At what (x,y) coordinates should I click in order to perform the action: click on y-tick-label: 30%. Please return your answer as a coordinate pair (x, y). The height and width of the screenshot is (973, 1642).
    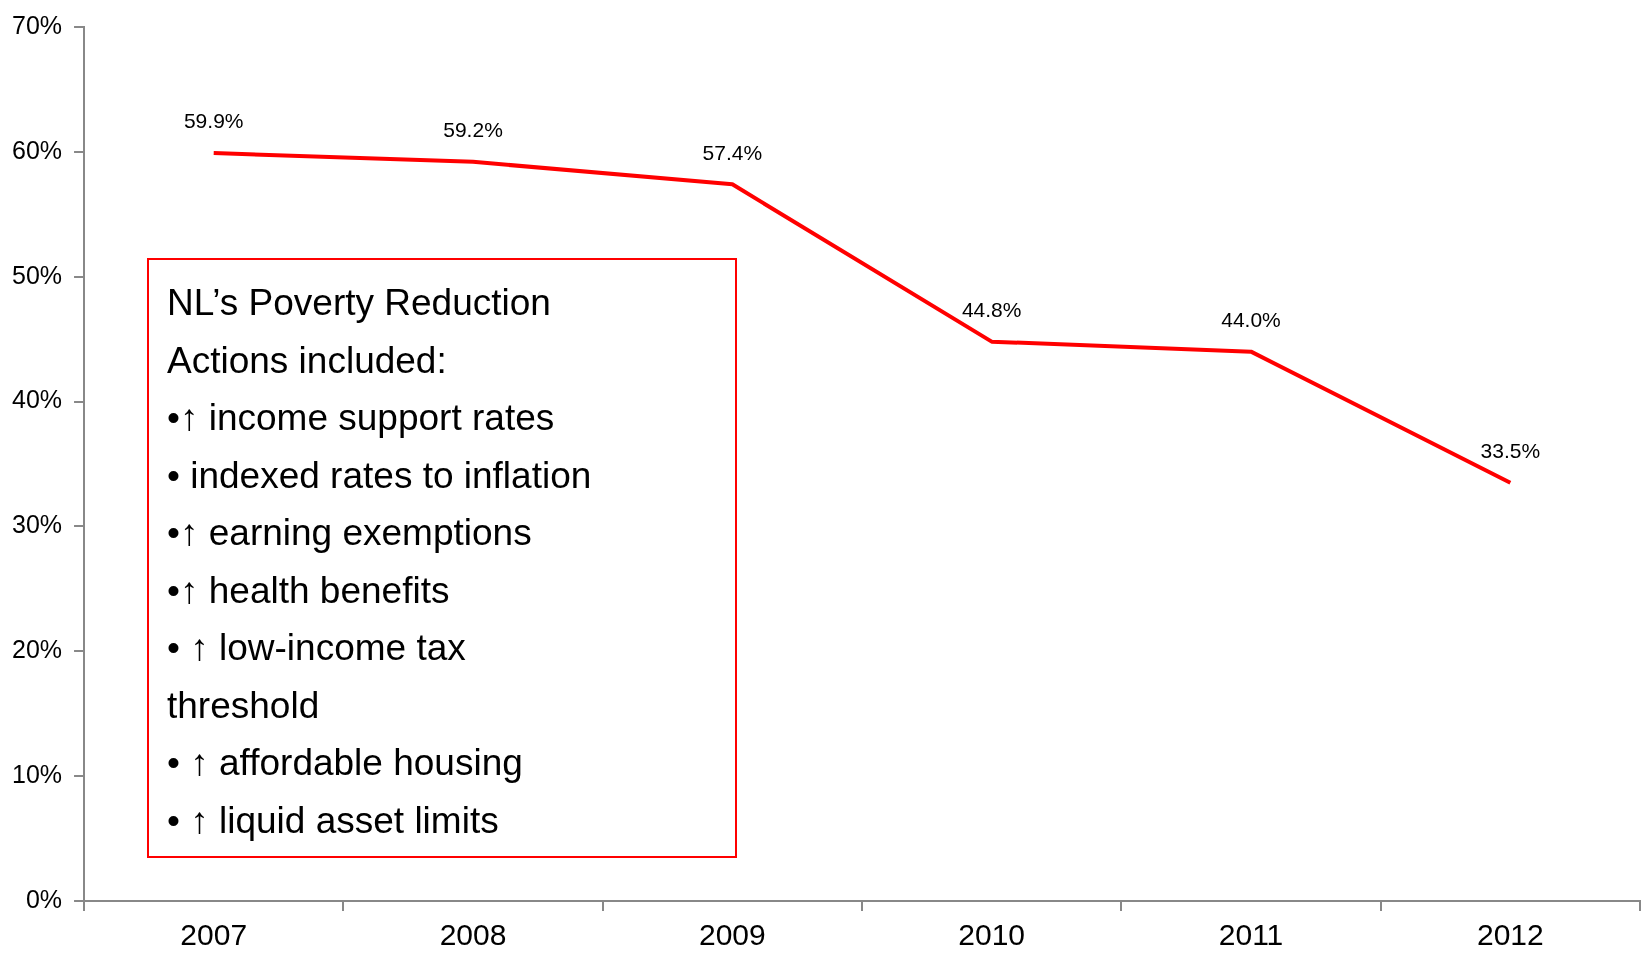
    Looking at the image, I should click on (37, 524).